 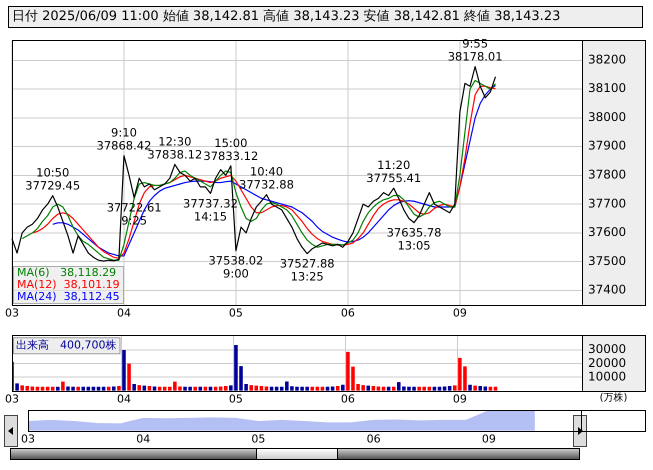 I want to click on y-tick-label: 37800, so click(x=607, y=175).